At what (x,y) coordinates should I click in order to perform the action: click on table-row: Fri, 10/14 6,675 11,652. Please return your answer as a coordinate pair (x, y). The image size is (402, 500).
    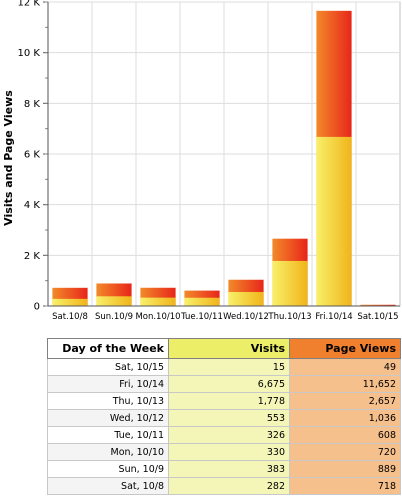
    Looking at the image, I should click on (224, 384).